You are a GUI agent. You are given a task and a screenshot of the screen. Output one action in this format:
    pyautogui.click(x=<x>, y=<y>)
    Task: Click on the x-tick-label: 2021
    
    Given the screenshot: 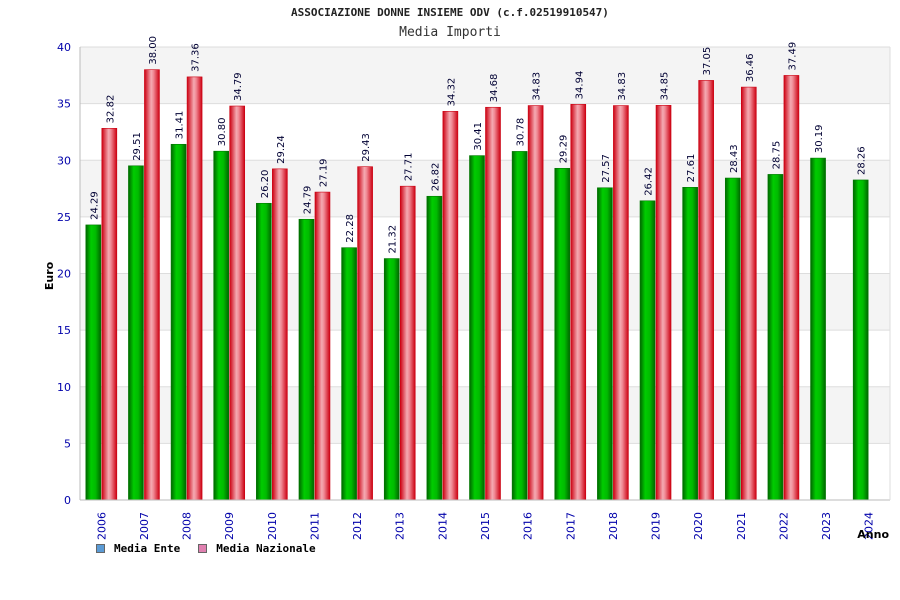 What is the action you would take?
    pyautogui.click(x=741, y=526)
    